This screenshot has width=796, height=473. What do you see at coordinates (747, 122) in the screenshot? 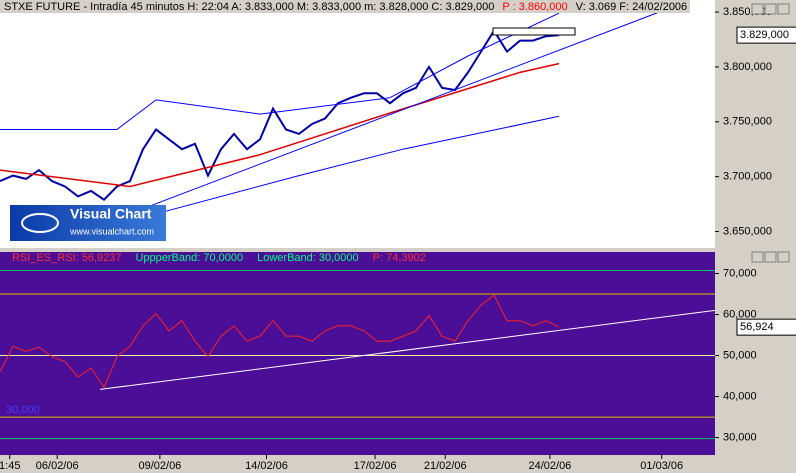
I see `y-tick-label: 3.750,000` at bounding box center [747, 122].